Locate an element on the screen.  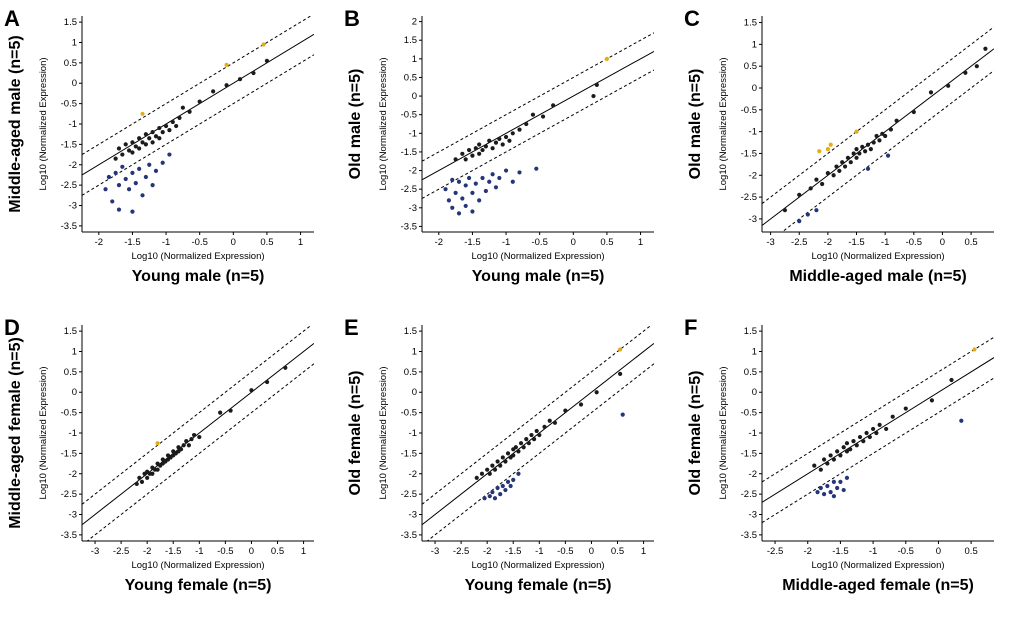
panel-letter: C is located at coordinates (692, 18).